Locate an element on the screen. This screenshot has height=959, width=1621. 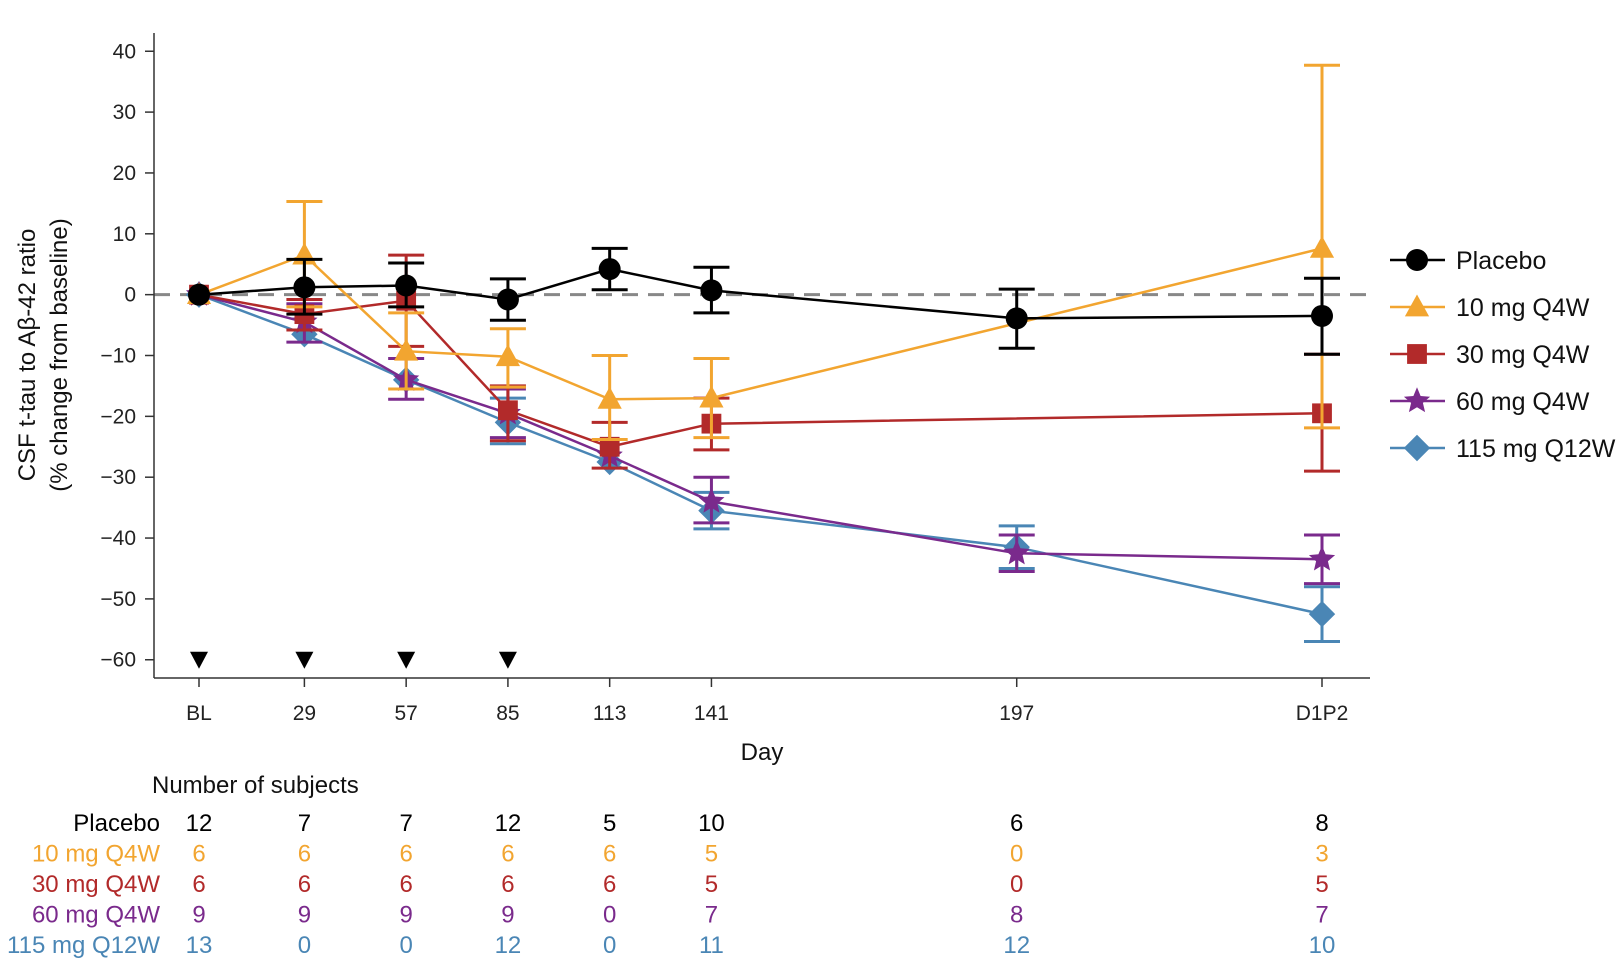
y-tick-label: 0 is located at coordinates (130, 295).